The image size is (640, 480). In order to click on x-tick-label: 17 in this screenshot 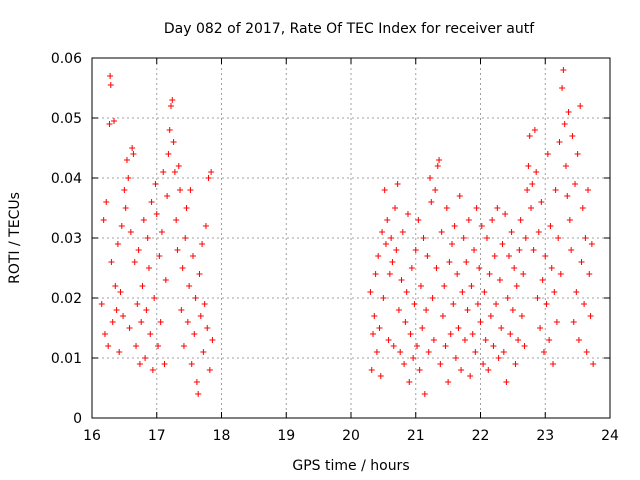, I will do `click(157, 436)`.